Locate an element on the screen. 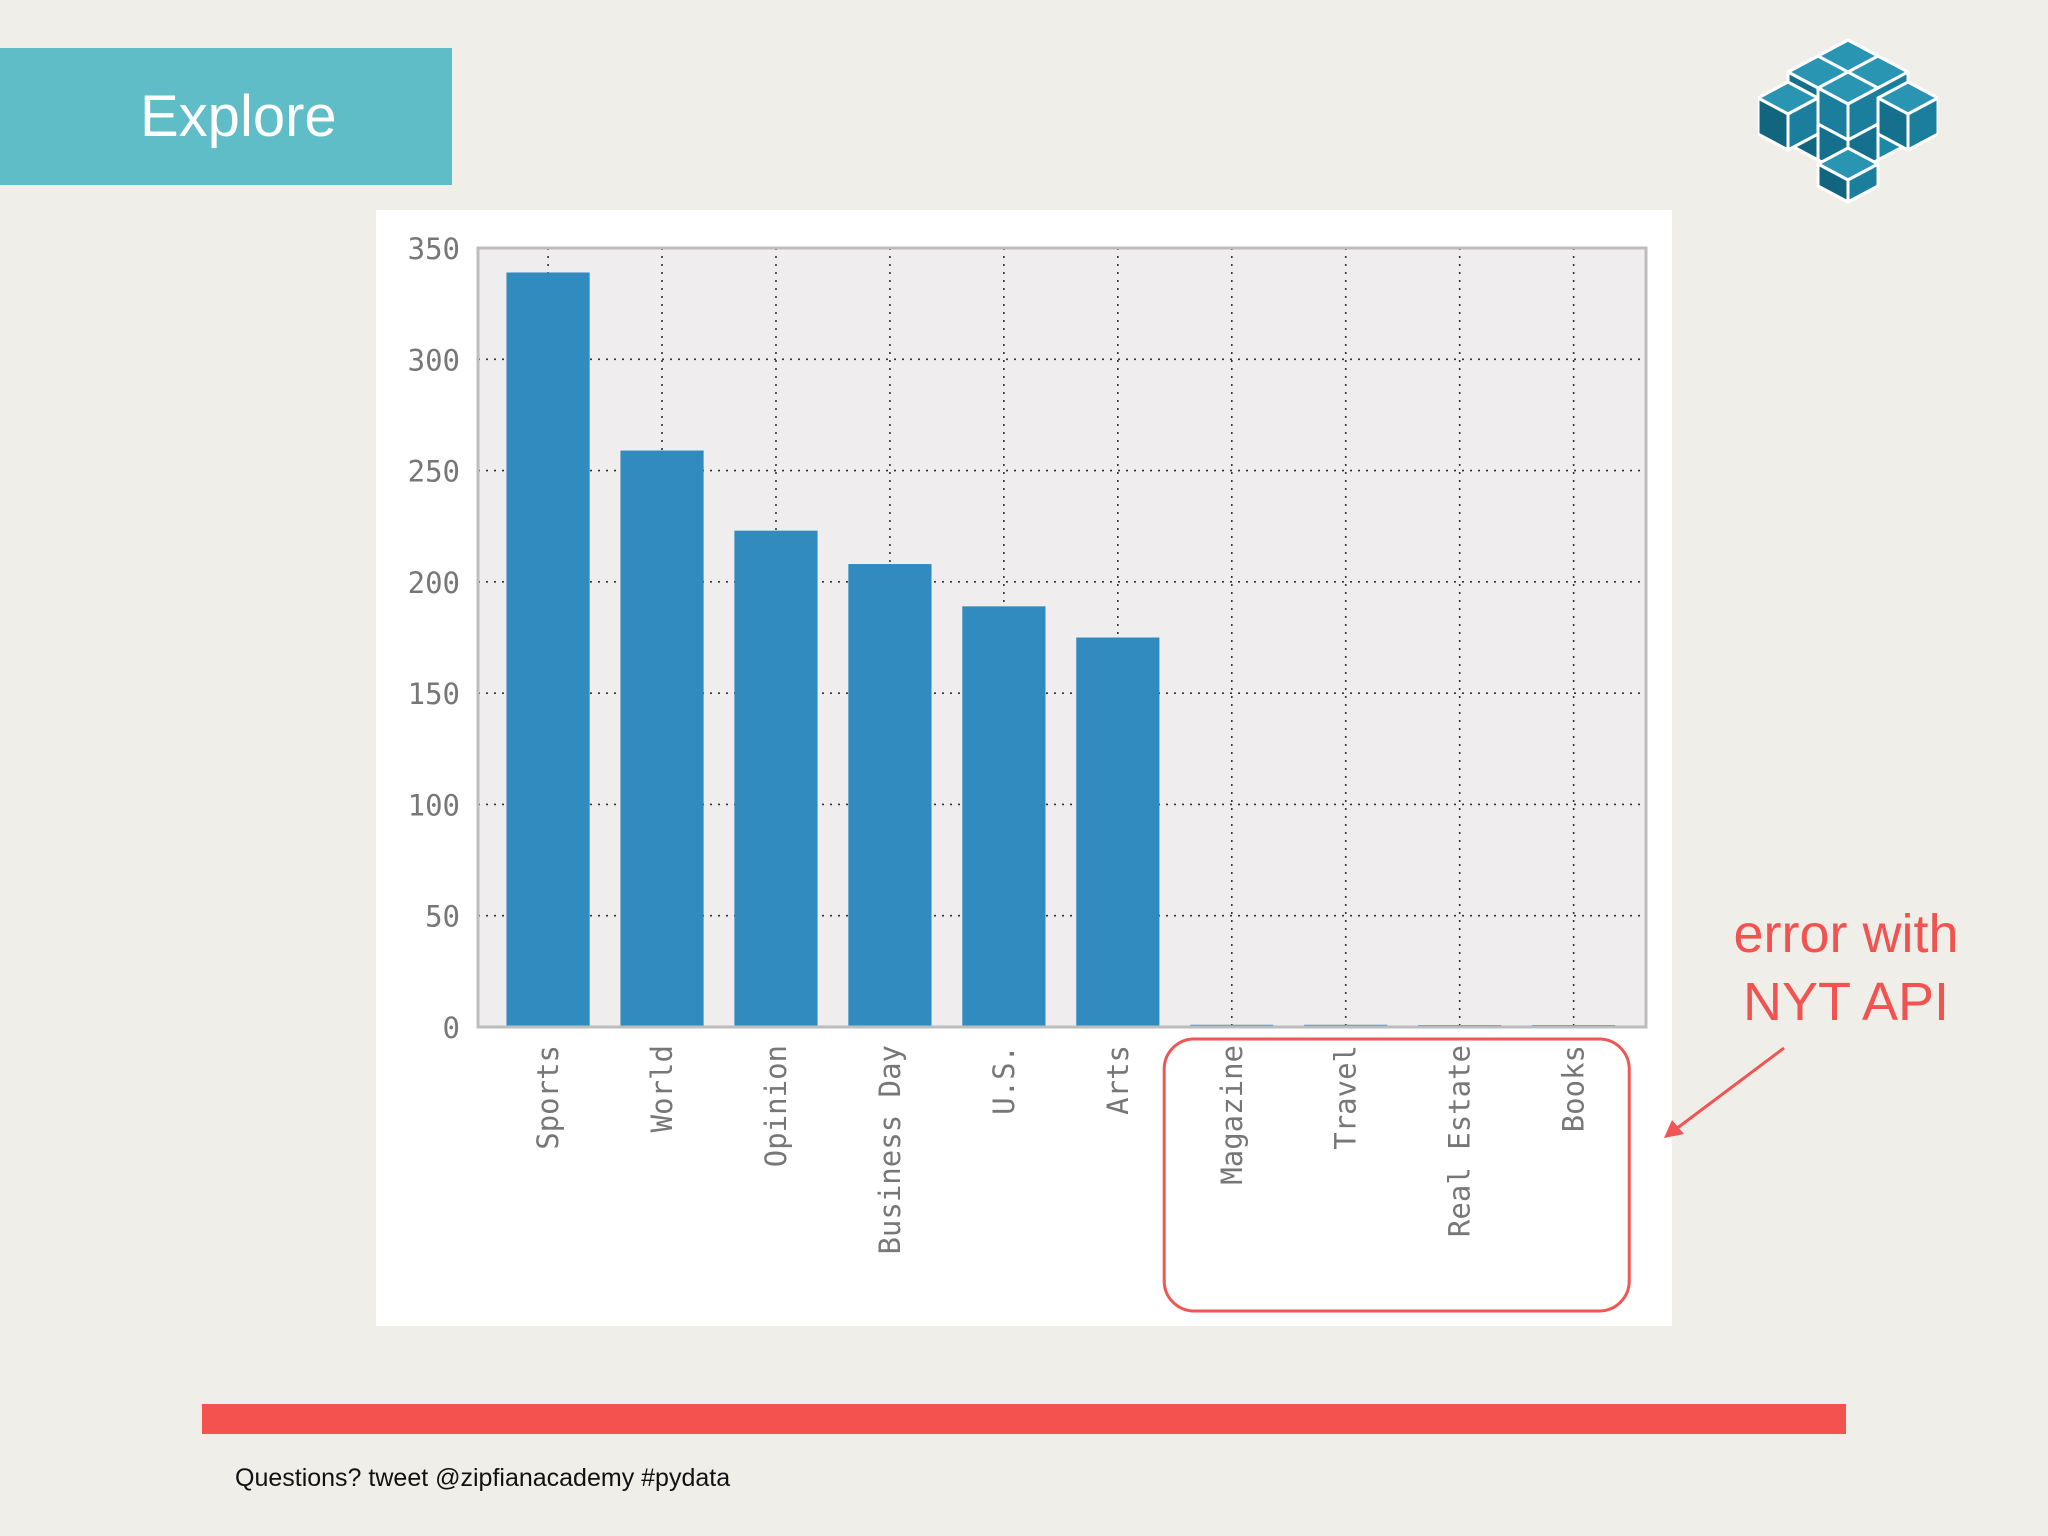 This screenshot has width=2048, height=1536. bar-opinion is located at coordinates (776, 778).